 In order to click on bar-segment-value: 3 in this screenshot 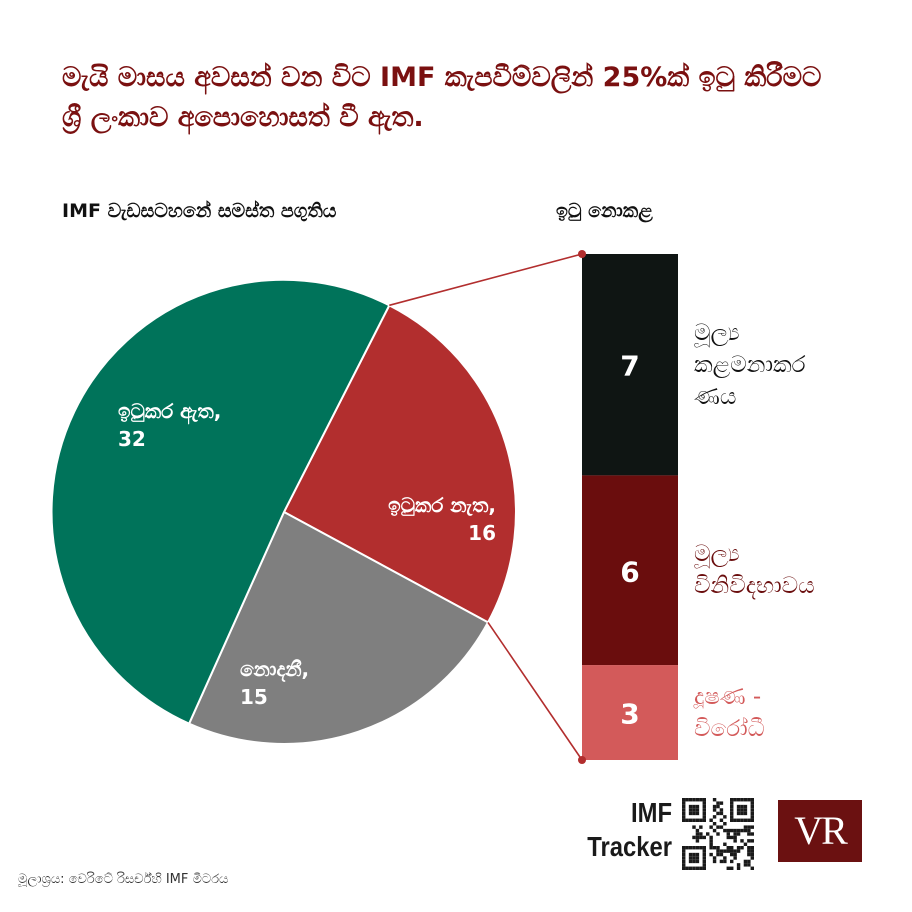, I will do `click(629, 714)`.